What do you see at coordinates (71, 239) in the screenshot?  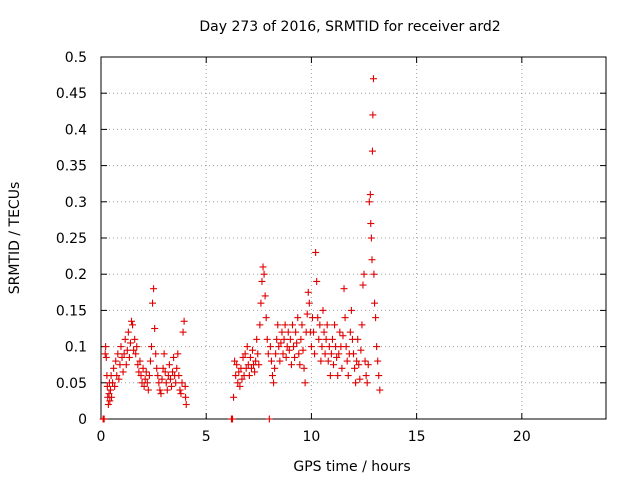 I see `y-tick-label: 0.25` at bounding box center [71, 239].